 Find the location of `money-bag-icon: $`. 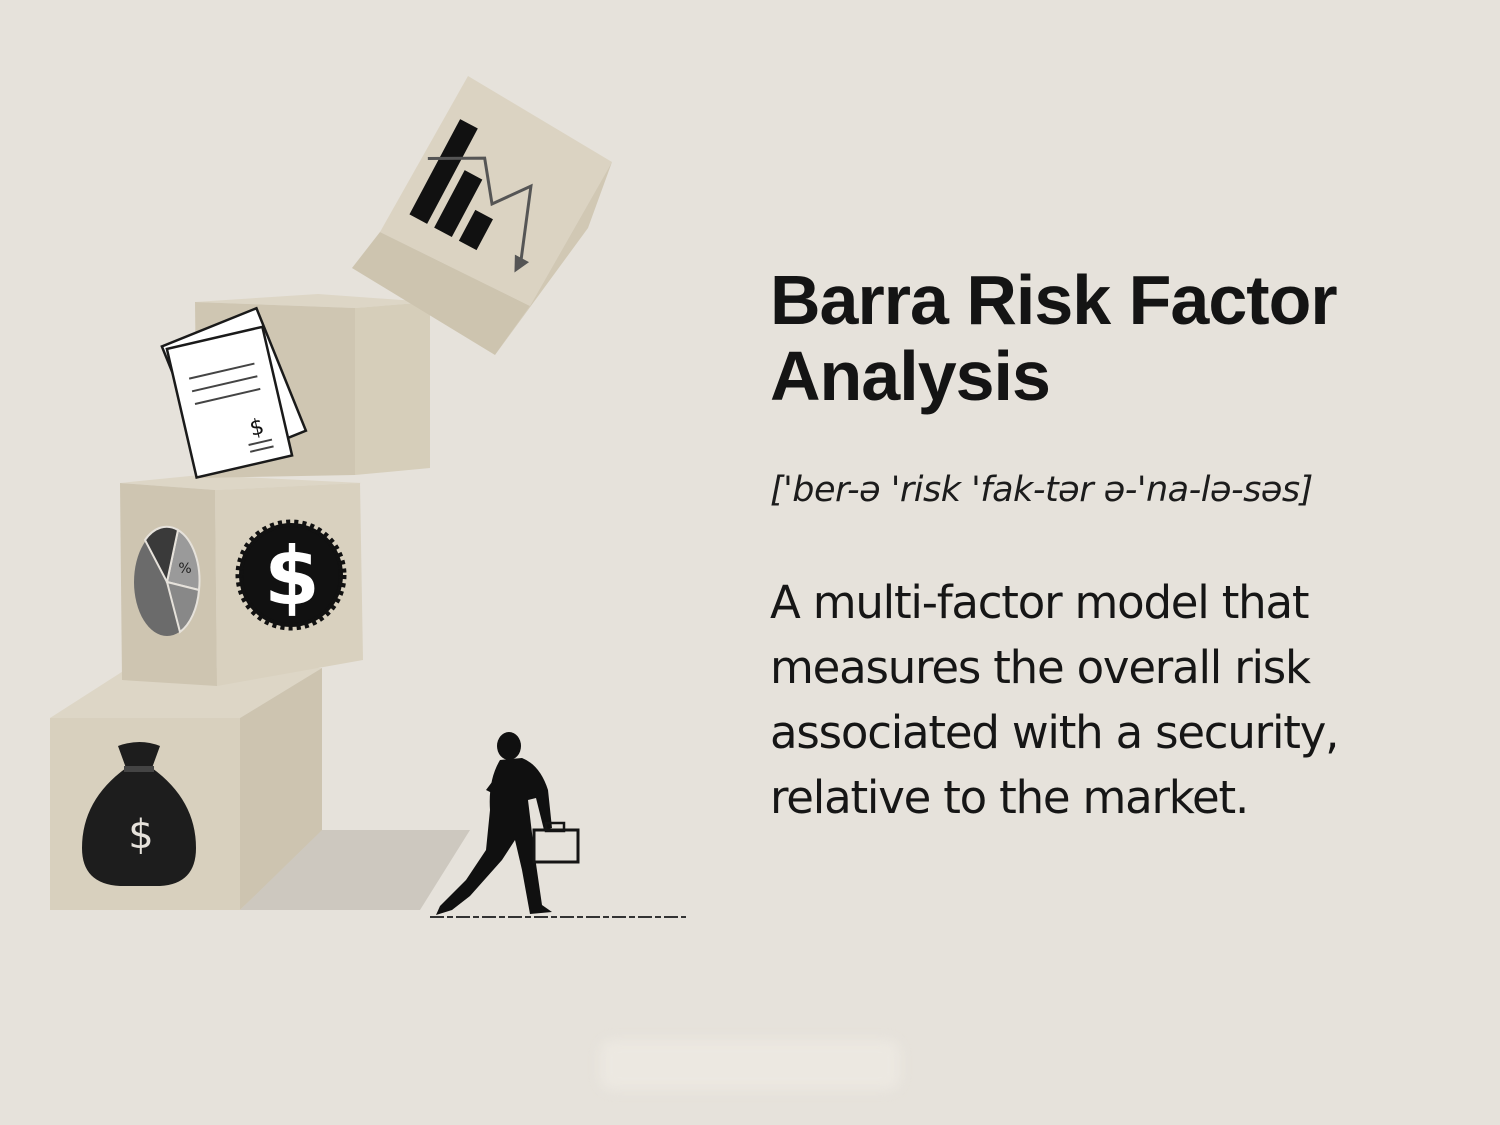

money-bag-icon: $ is located at coordinates (139, 814).